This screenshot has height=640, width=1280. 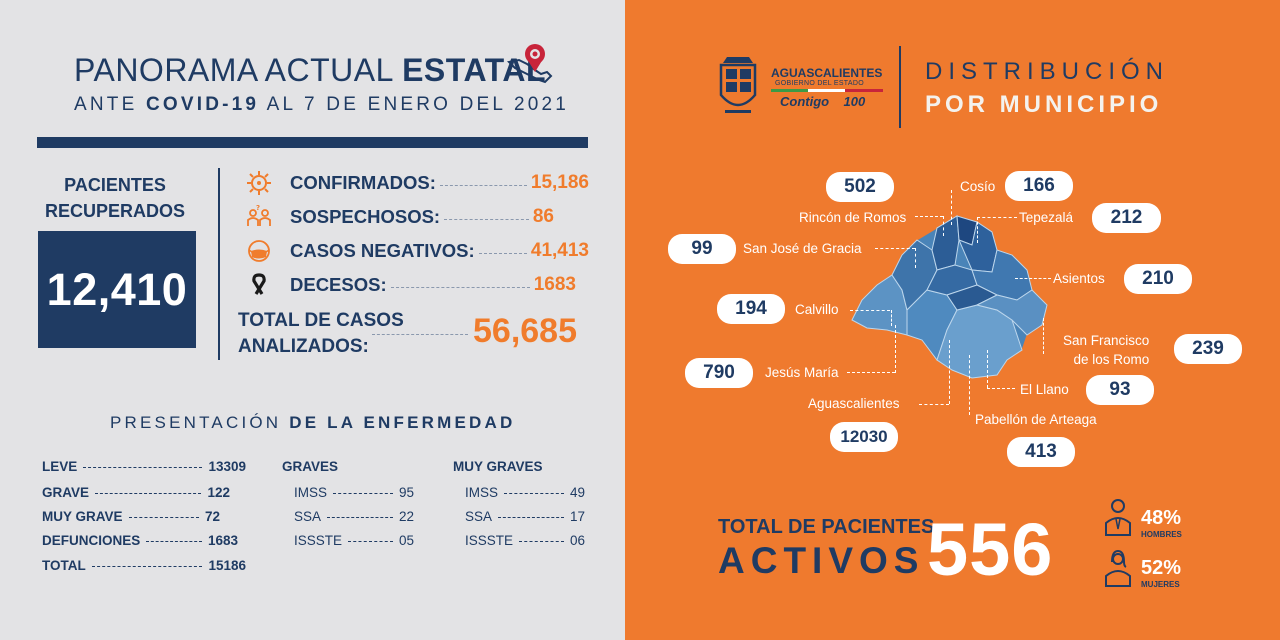 I want to click on municipality-value-cosio: 166, so click(x=1039, y=186).